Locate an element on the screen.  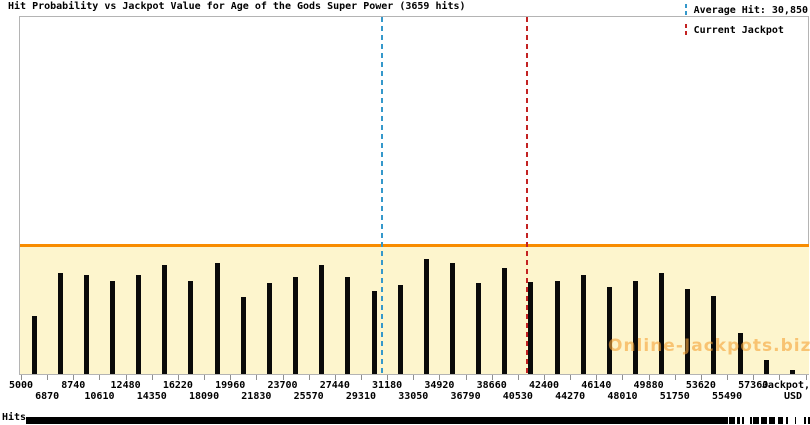
x-tick-label: 21830 is located at coordinates (256, 396).